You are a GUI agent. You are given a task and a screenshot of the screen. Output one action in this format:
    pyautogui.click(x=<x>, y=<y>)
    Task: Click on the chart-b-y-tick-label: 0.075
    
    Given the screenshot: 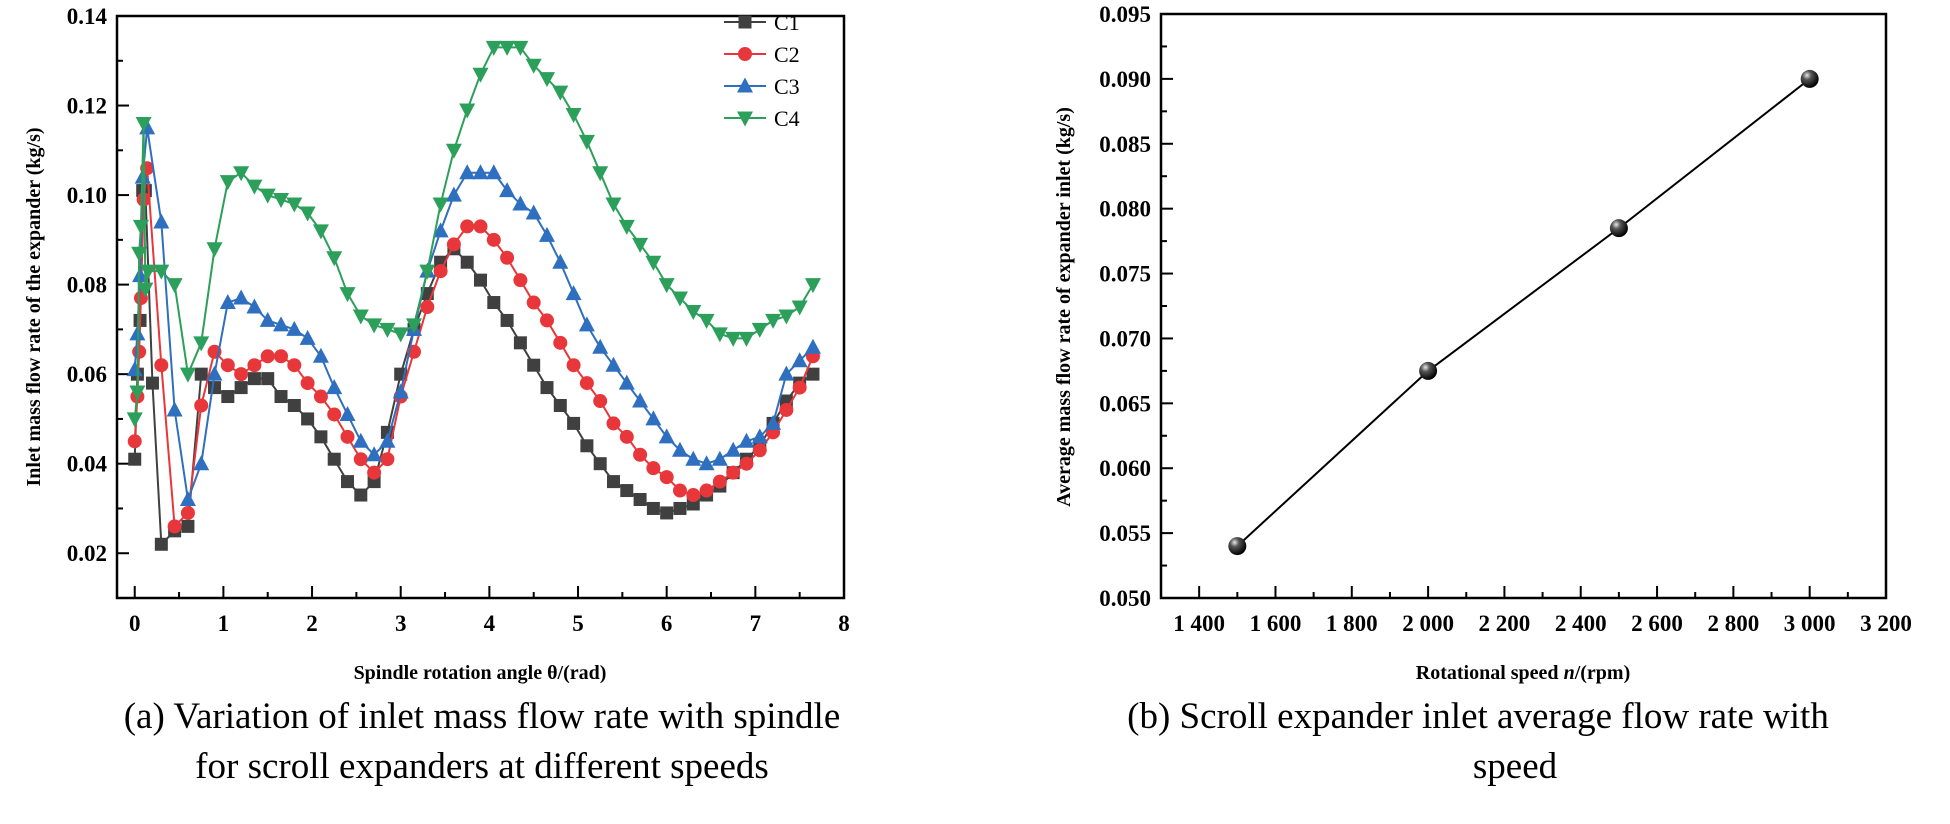 What is the action you would take?
    pyautogui.click(x=1125, y=274)
    